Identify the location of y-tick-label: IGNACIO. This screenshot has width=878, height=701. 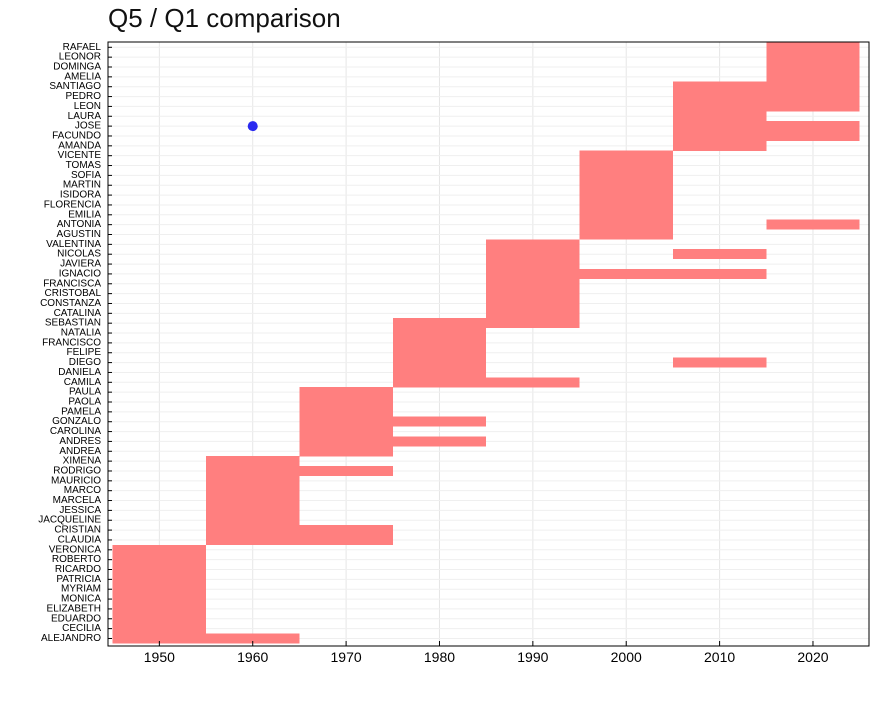
(80, 273).